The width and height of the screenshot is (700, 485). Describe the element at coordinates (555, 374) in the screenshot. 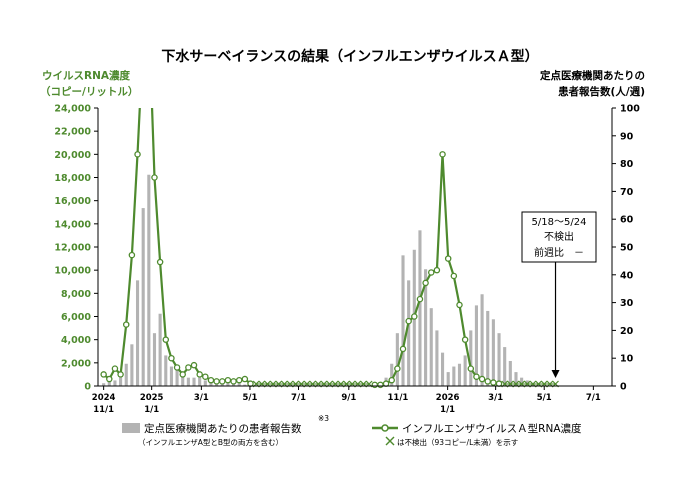

I see `annotation-arrowhead` at that location.